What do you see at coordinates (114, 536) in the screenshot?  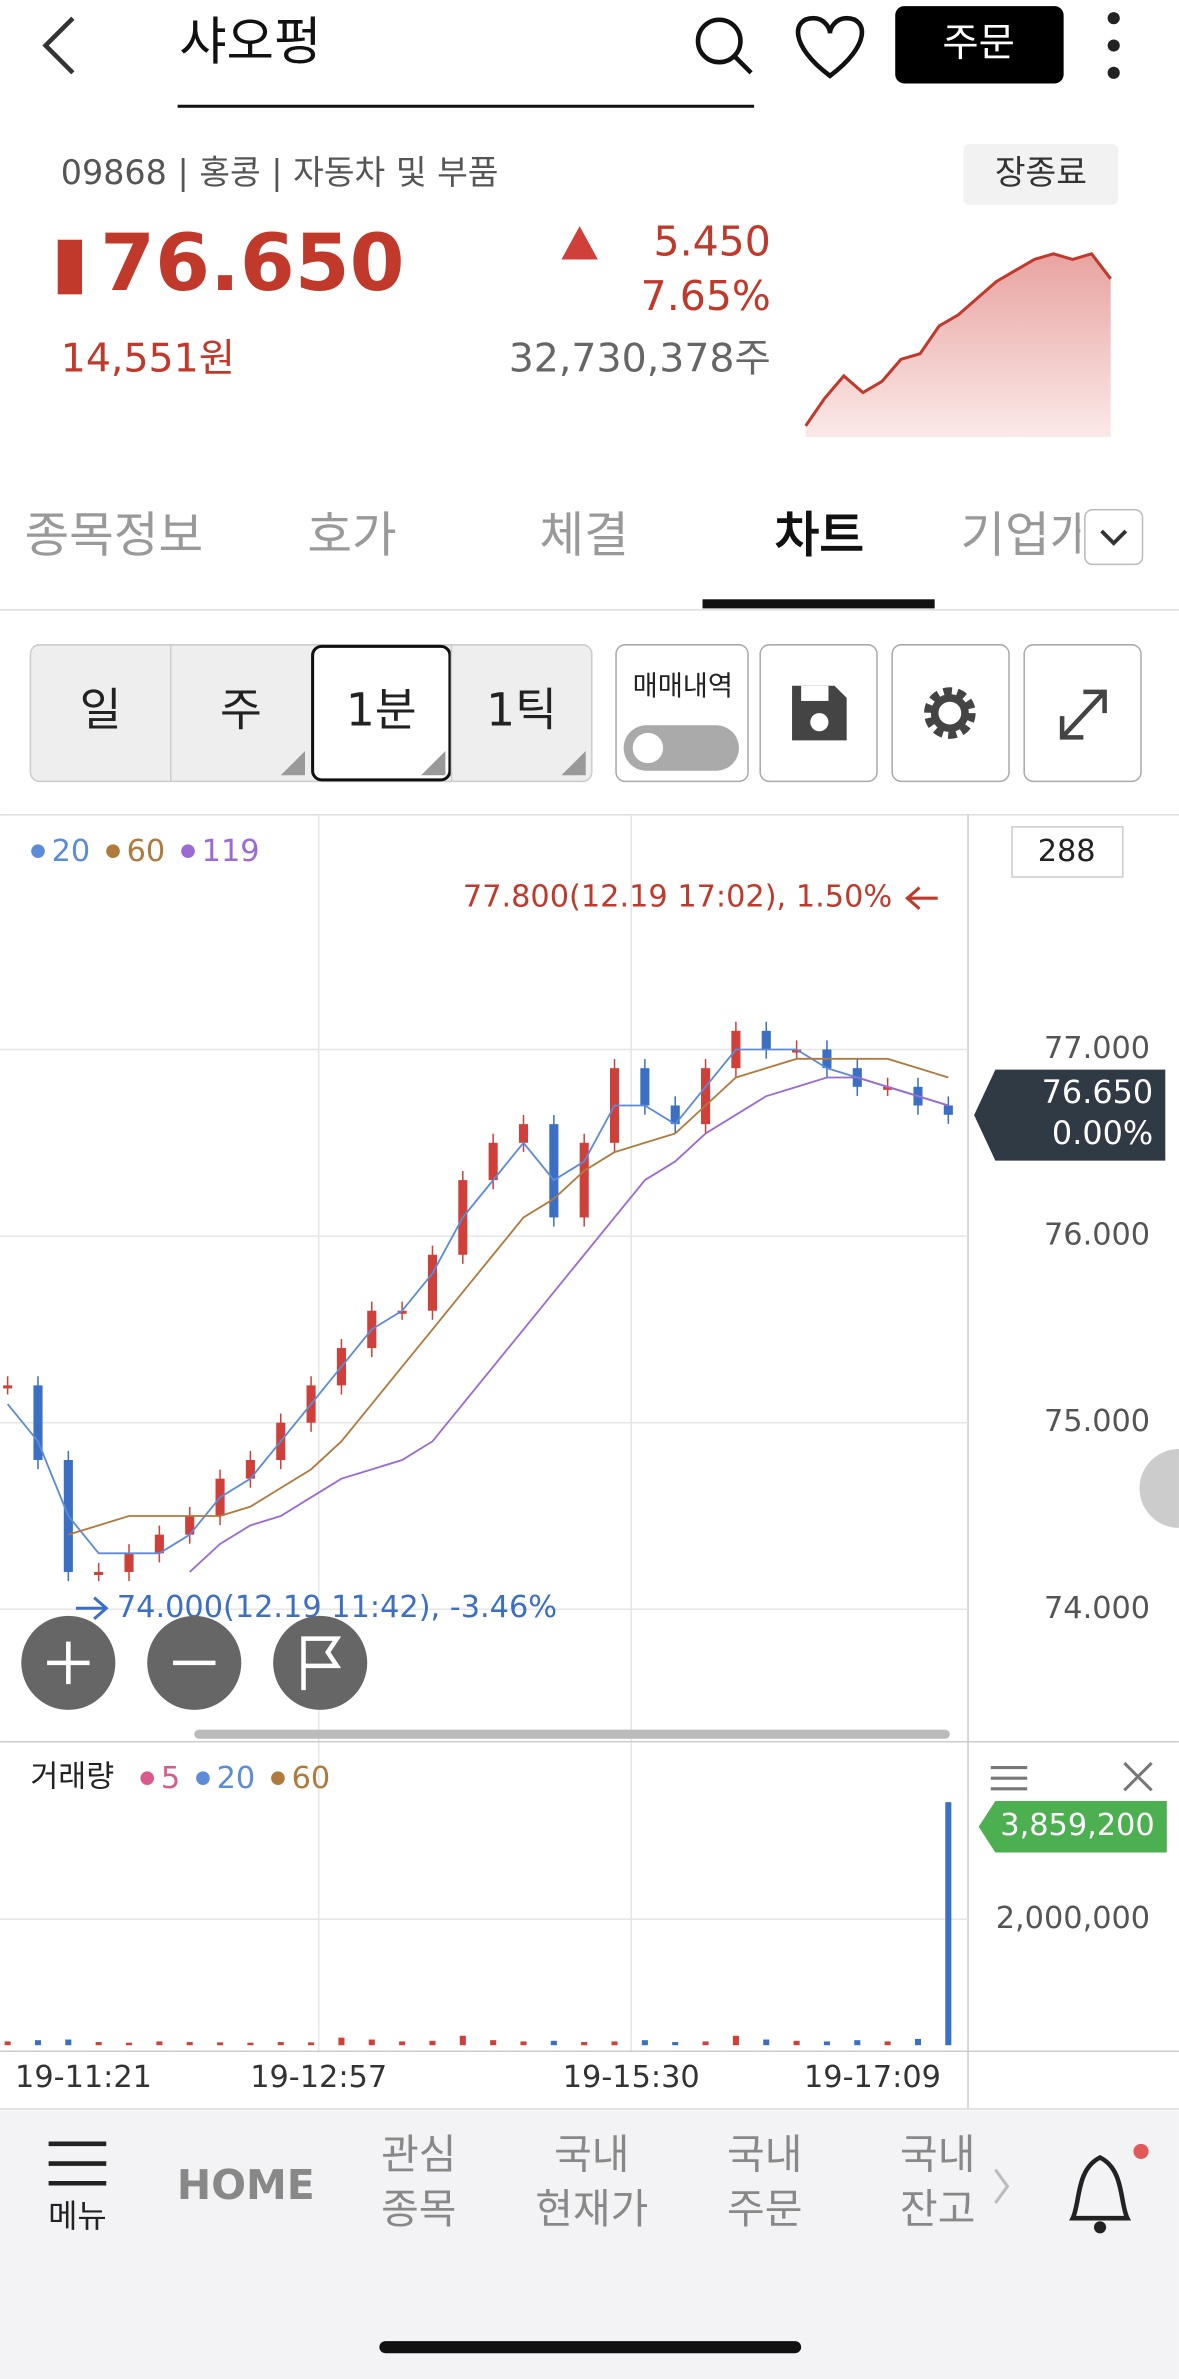 I see `tab: 종목정보` at bounding box center [114, 536].